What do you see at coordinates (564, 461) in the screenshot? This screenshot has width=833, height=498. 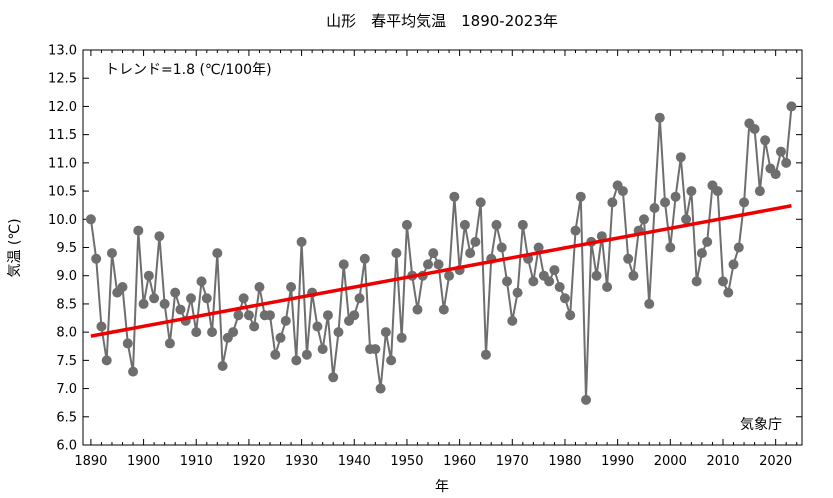 I see `x-tick-label: 1980` at bounding box center [564, 461].